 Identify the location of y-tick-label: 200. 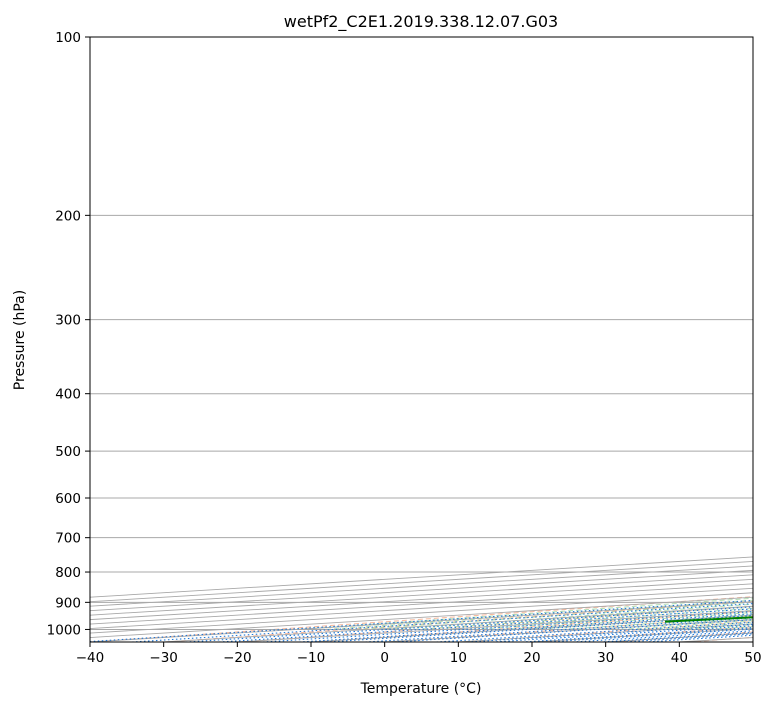
(68, 216).